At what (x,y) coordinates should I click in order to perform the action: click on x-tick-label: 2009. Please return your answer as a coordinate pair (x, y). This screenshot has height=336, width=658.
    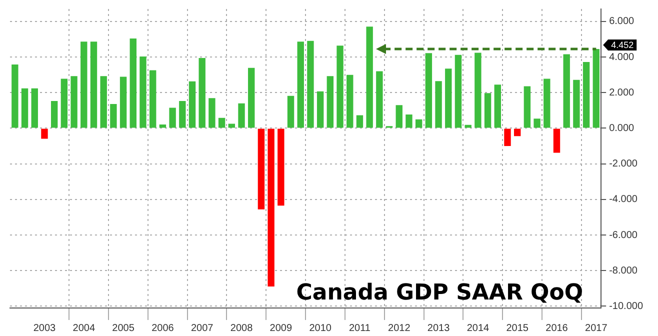
    Looking at the image, I should click on (281, 328).